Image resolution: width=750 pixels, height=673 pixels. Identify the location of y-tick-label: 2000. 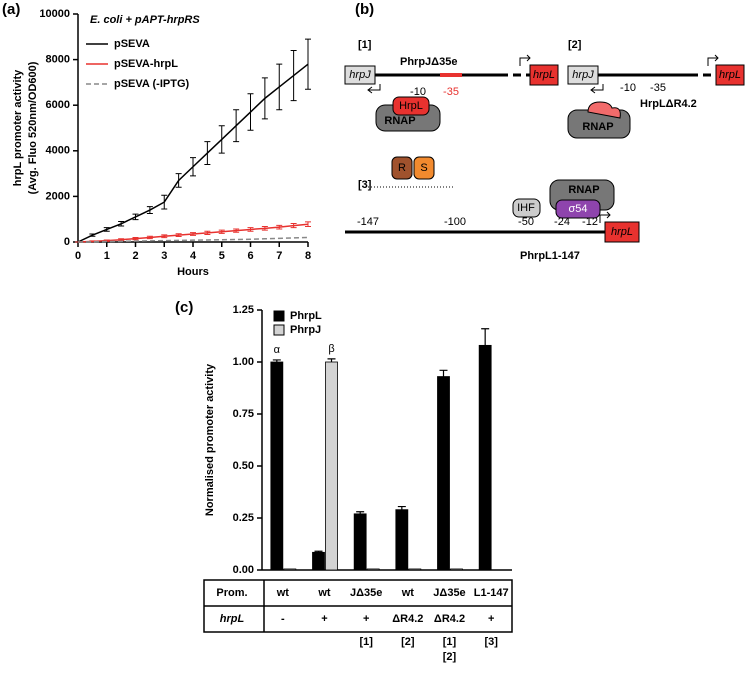
(58, 196).